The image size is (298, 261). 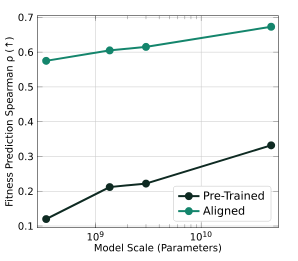 I want to click on y-tick-label: 0.2, so click(x=25, y=191).